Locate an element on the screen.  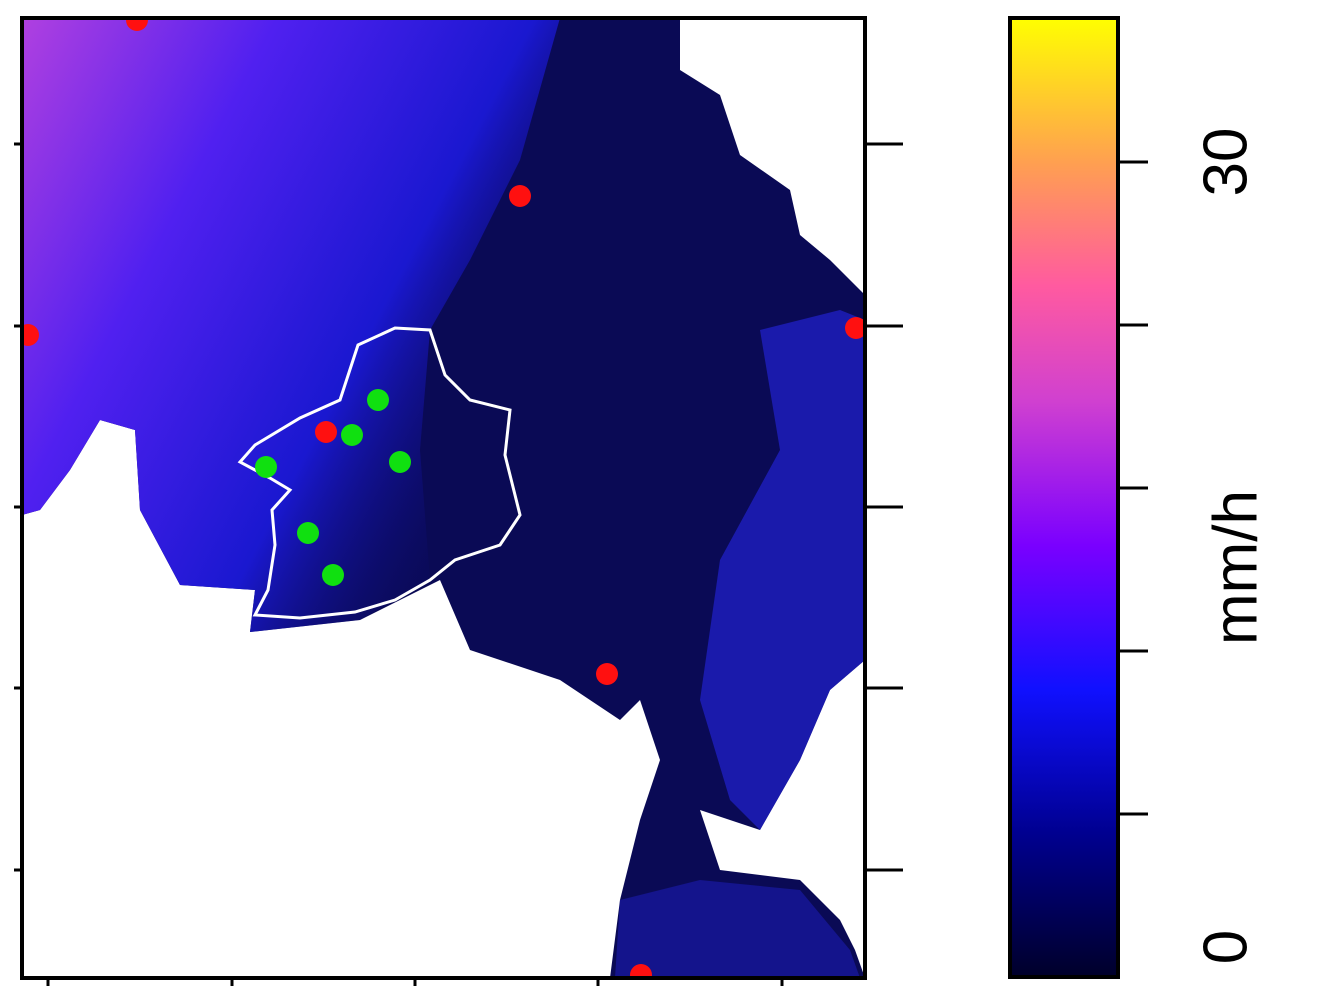
colorbar is located at coordinates (1064, 497).